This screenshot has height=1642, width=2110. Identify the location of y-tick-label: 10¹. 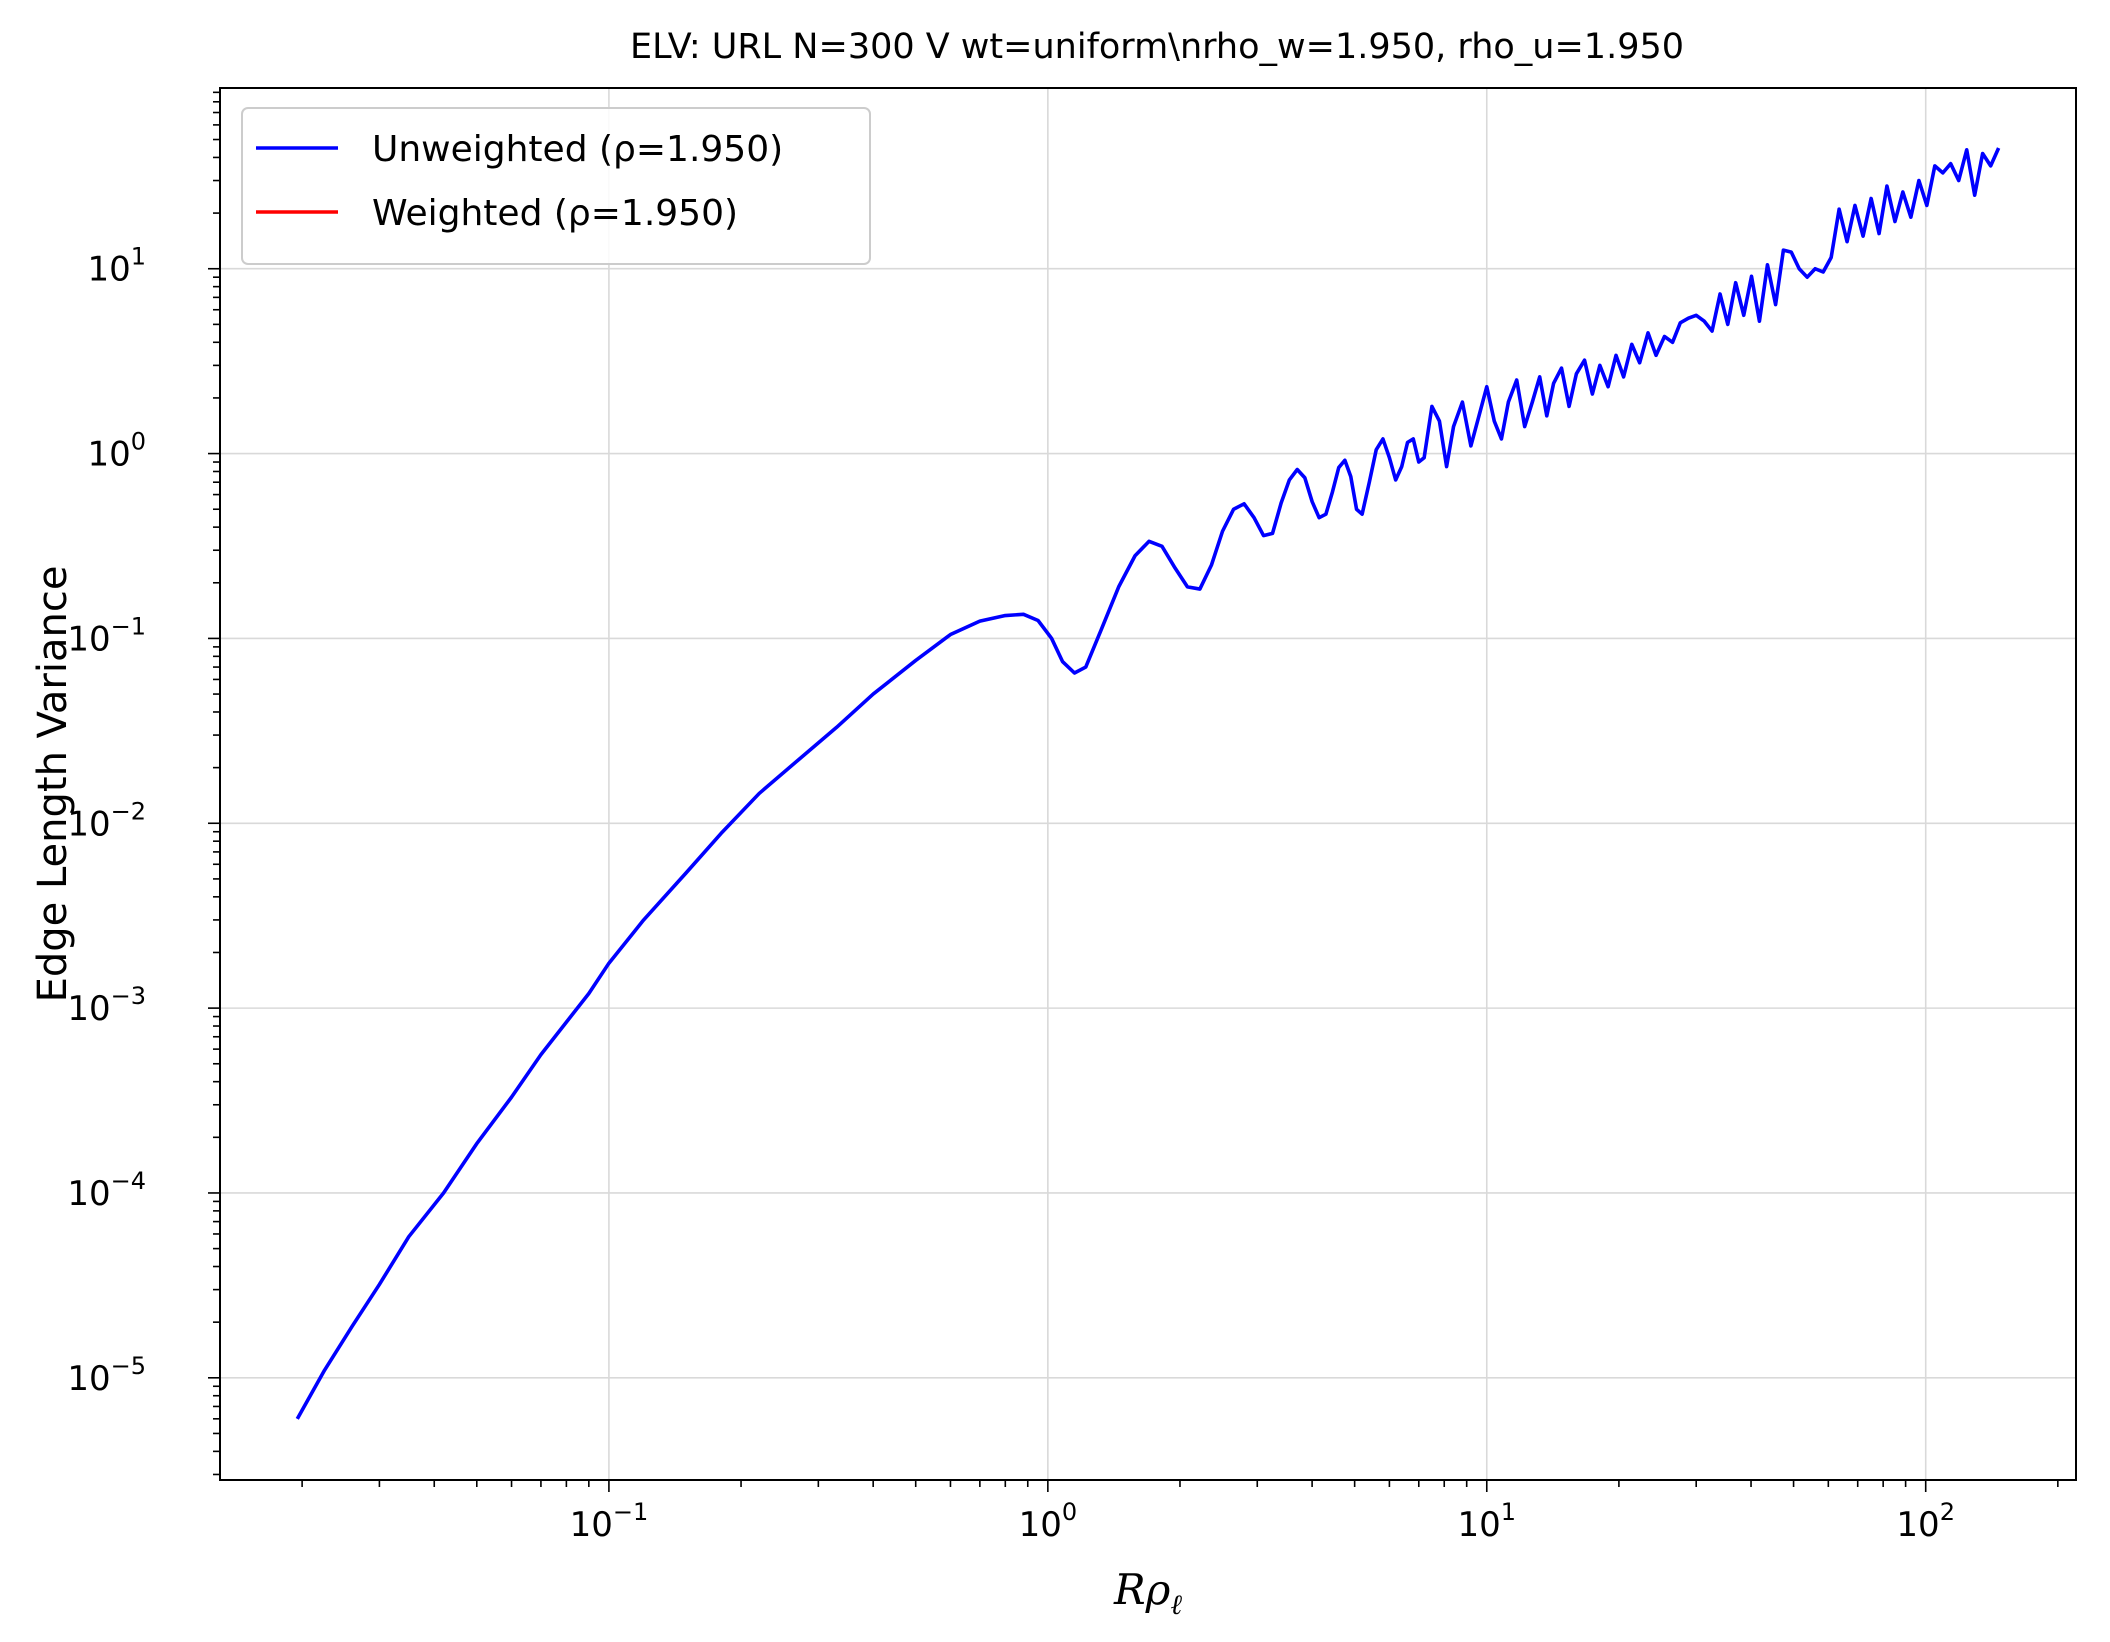
(116, 266).